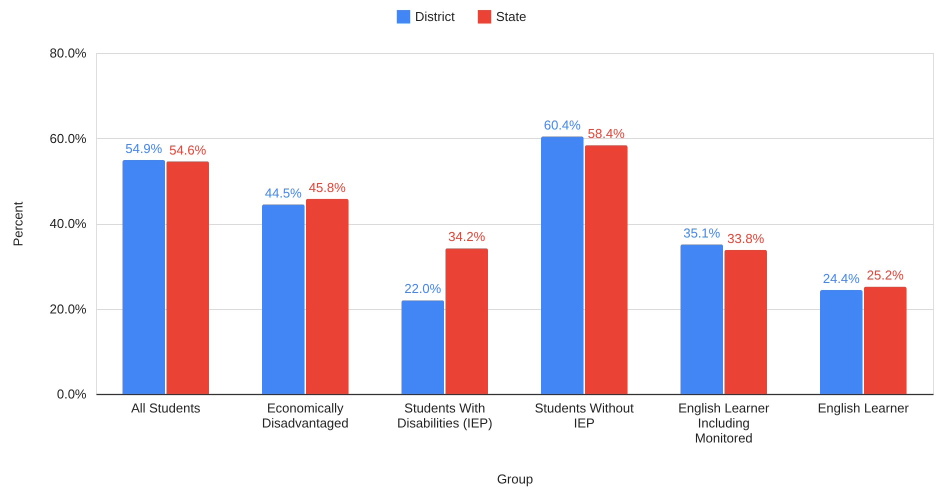 The width and height of the screenshot is (935, 494). I want to click on data-label: 34.2%, so click(467, 236).